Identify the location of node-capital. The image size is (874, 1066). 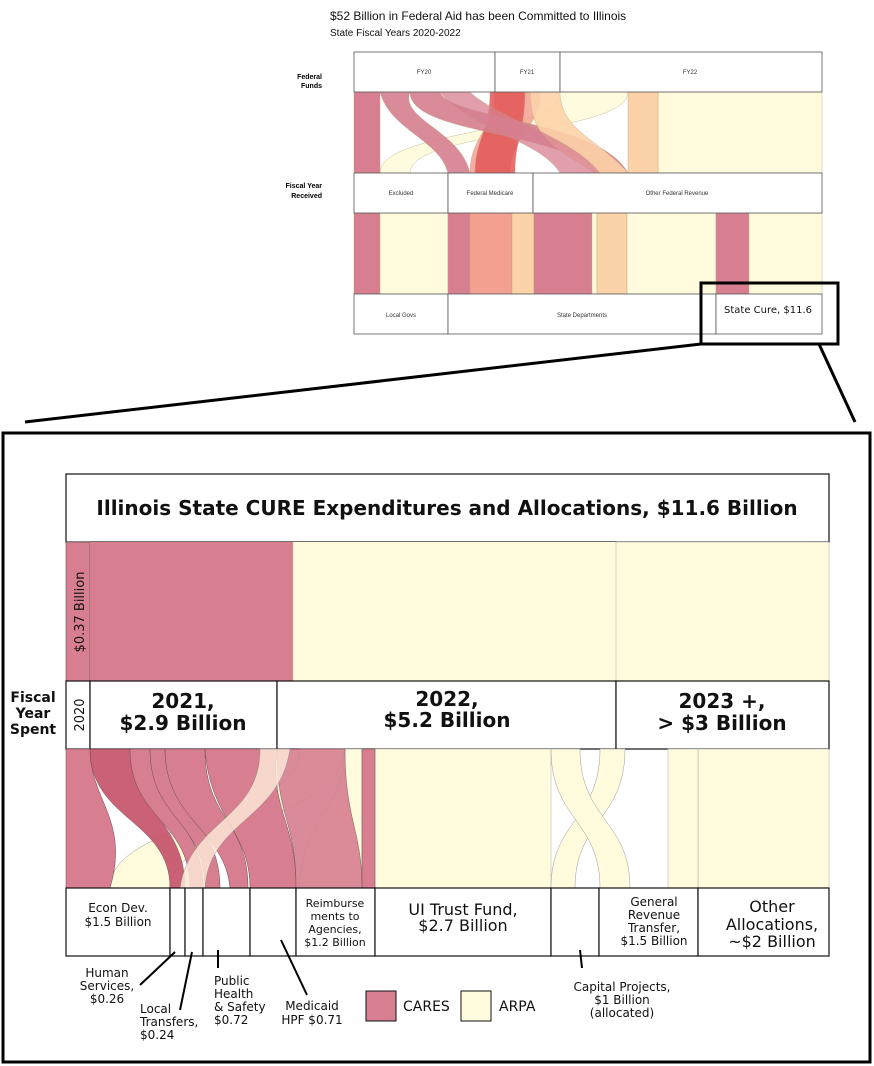
(575, 922).